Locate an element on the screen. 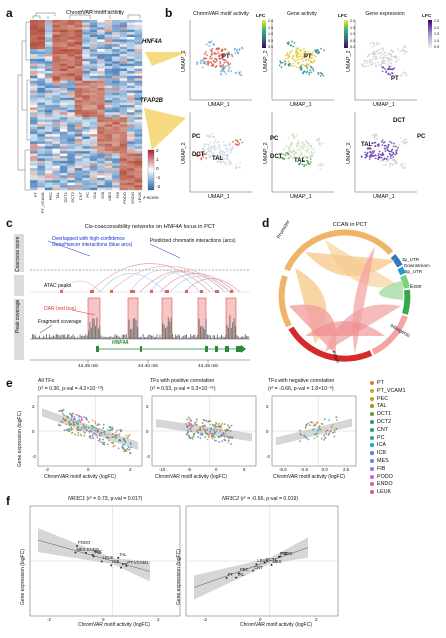 Image resolution: width=446 pixels, height=638 pixels. motif-hnf4a-label: HNF4A is located at coordinates (152, 42).